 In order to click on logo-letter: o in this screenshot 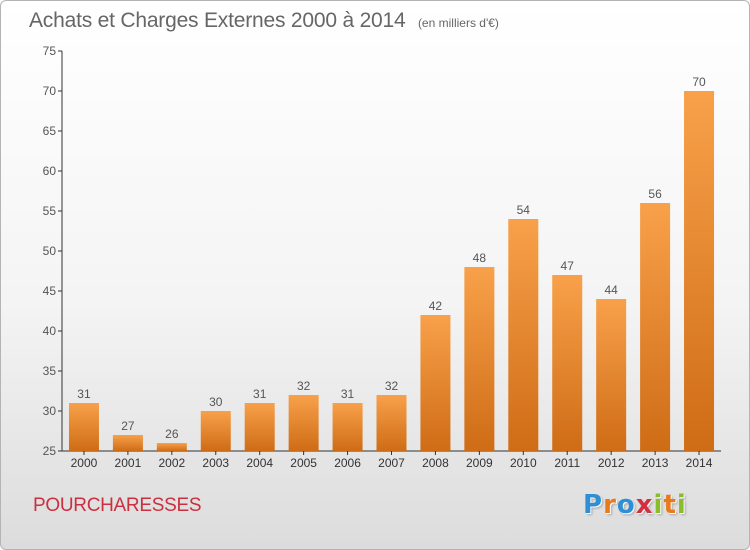, I will do `click(626, 505)`.